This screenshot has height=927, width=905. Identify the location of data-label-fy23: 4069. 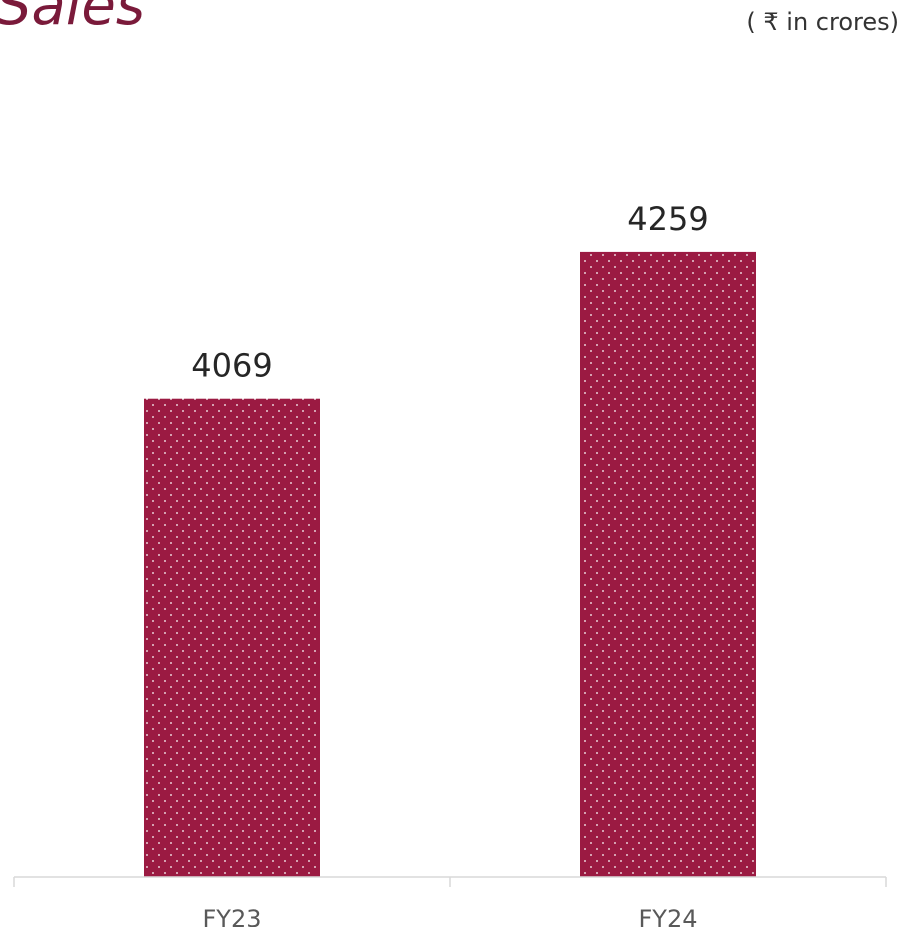
(231, 366).